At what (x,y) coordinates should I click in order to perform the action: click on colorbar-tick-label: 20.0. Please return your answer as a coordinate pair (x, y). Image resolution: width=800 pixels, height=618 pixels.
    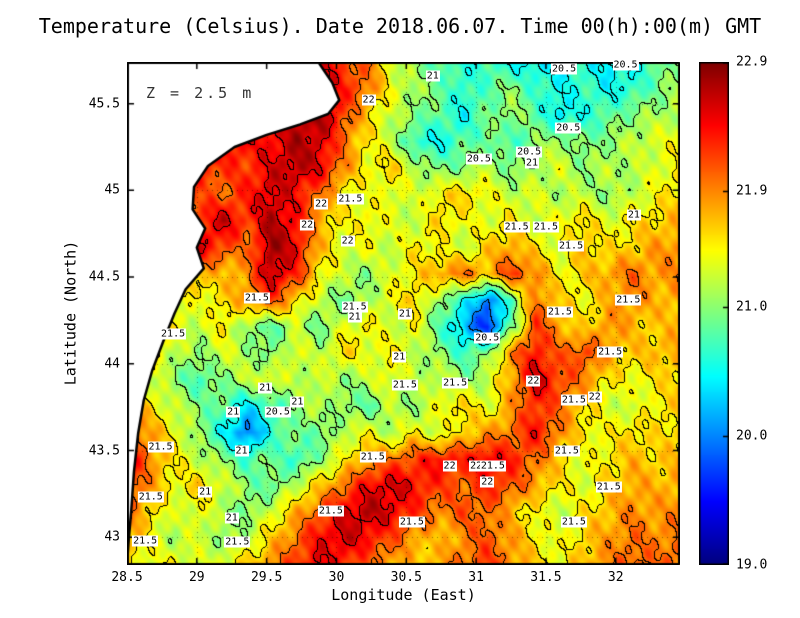
    Looking at the image, I should click on (752, 436).